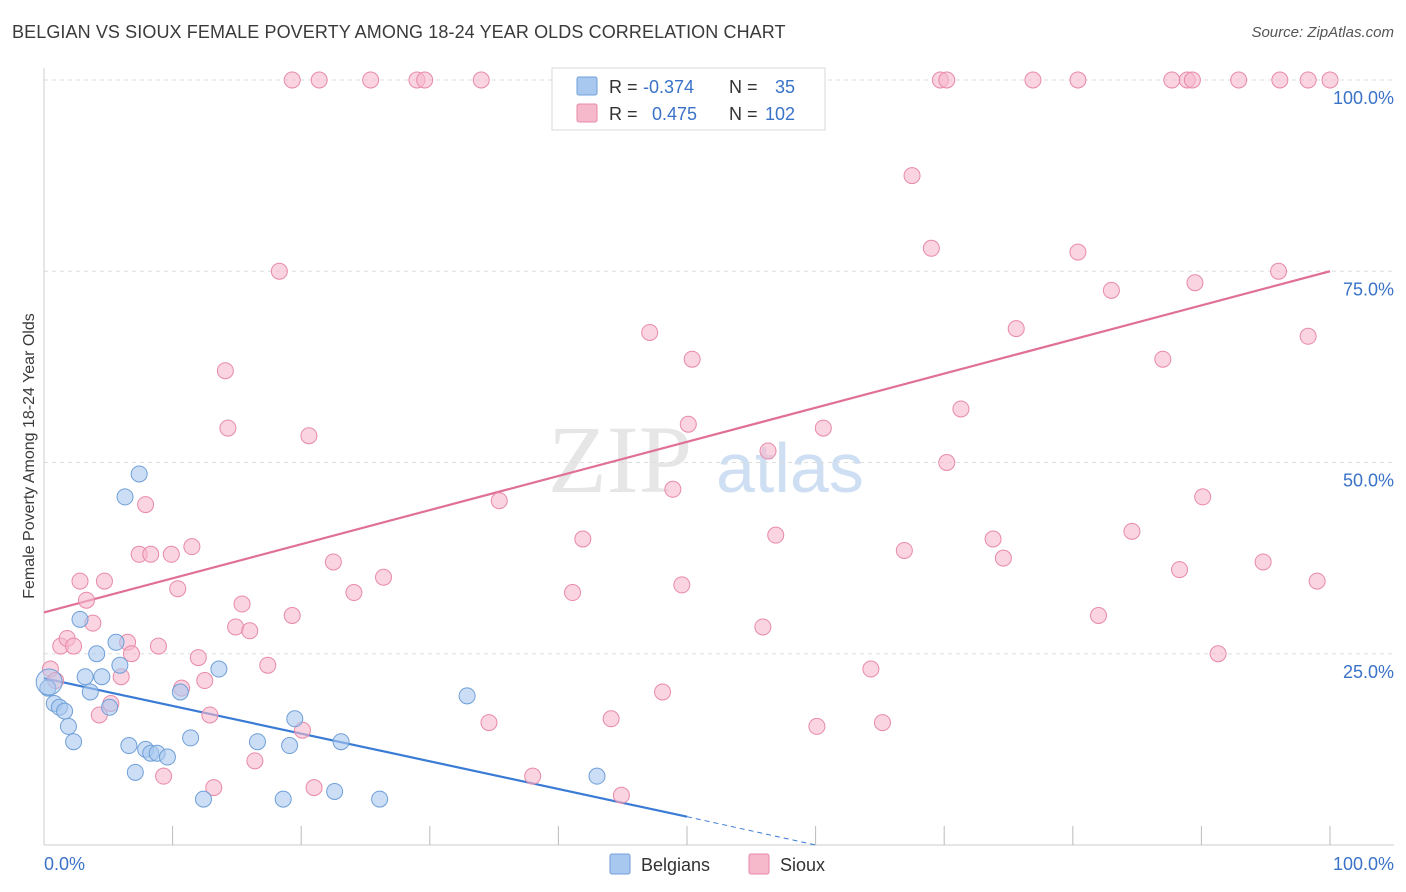 The image size is (1406, 892). I want to click on x-tick-labels: 0.0% 100.0%, so click(719, 864).